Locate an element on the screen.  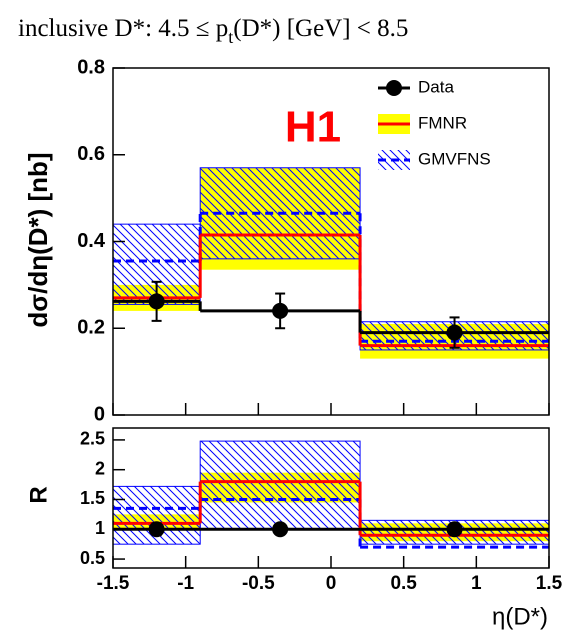
x-tick-label: 0.5 is located at coordinates (403, 583).